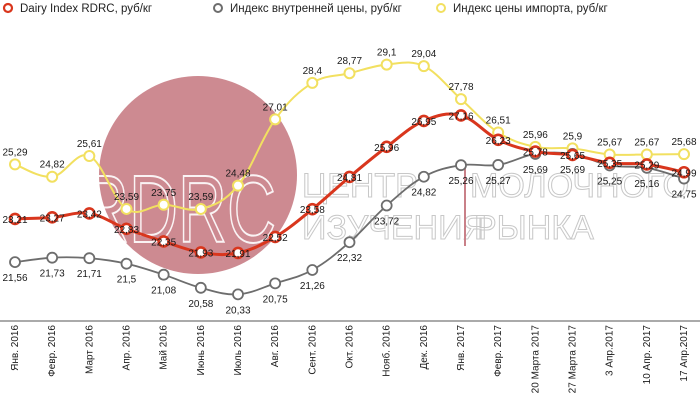 The height and width of the screenshot is (401, 700). Describe the element at coordinates (683, 173) in the screenshot. I see `data-label-rdrc: 24,99` at that location.